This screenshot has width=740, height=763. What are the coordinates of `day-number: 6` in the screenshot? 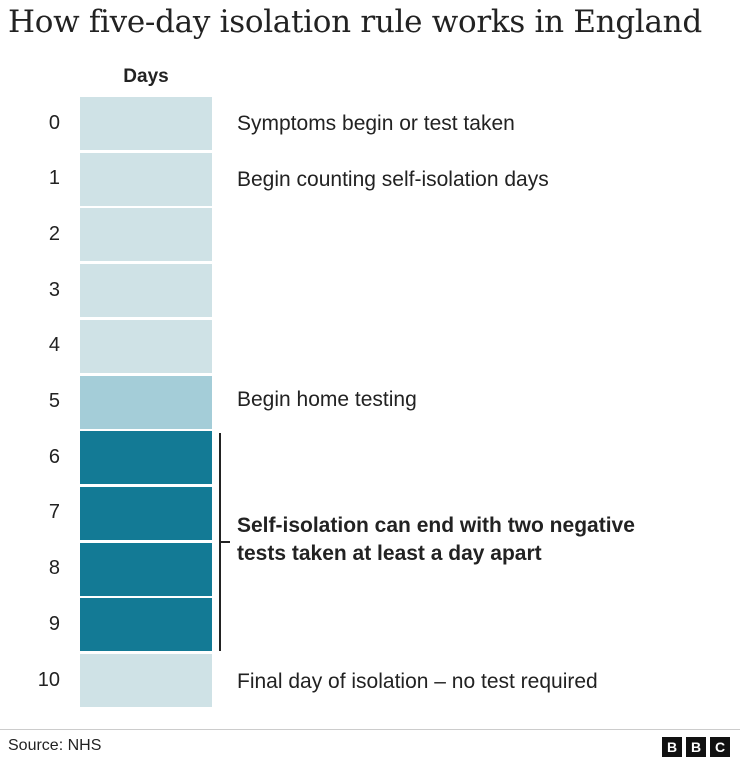 It's located at (54, 456).